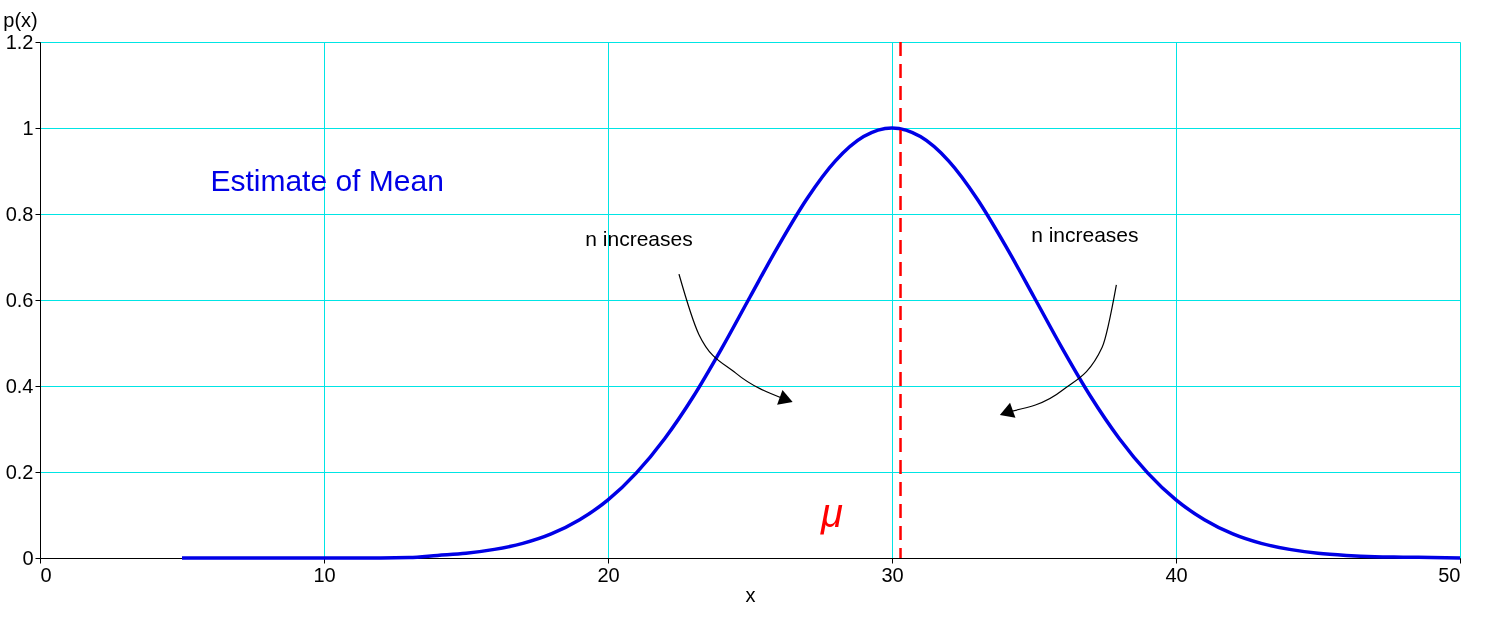 The width and height of the screenshot is (1499, 630). I want to click on x-tick-label: 50, so click(1449, 574).